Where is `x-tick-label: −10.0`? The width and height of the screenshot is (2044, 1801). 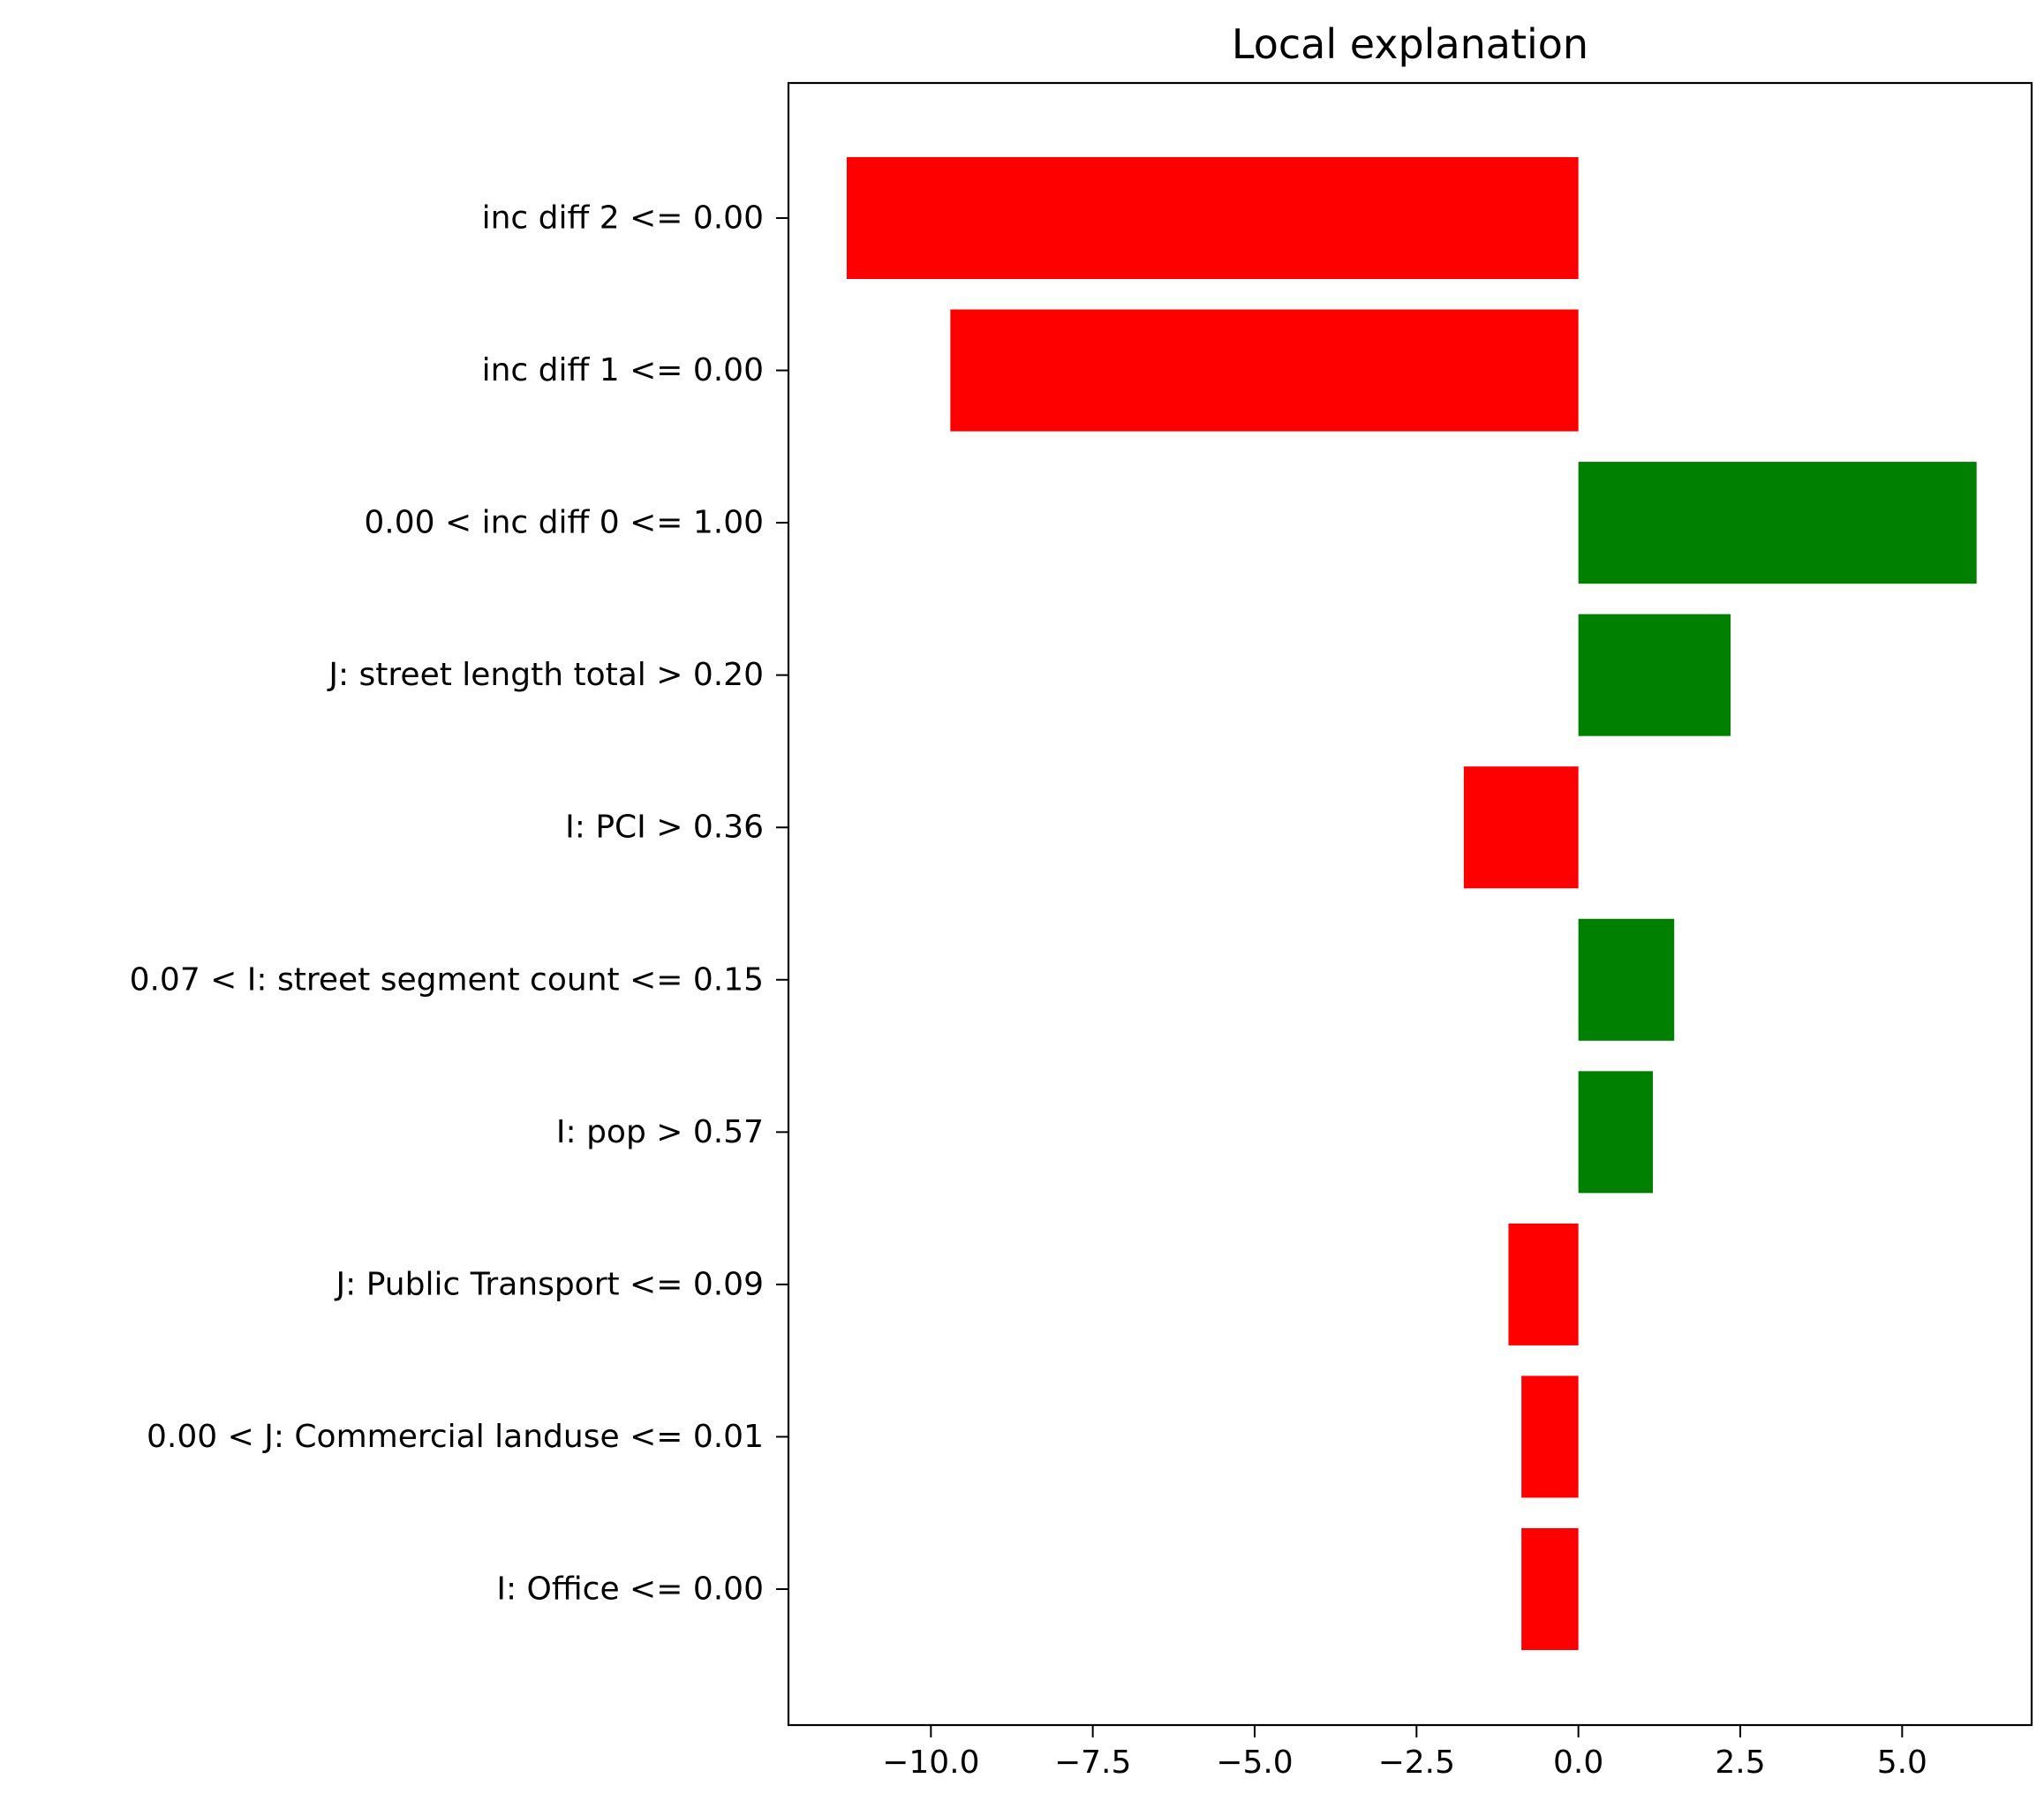 x-tick-label: −10.0 is located at coordinates (931, 1762).